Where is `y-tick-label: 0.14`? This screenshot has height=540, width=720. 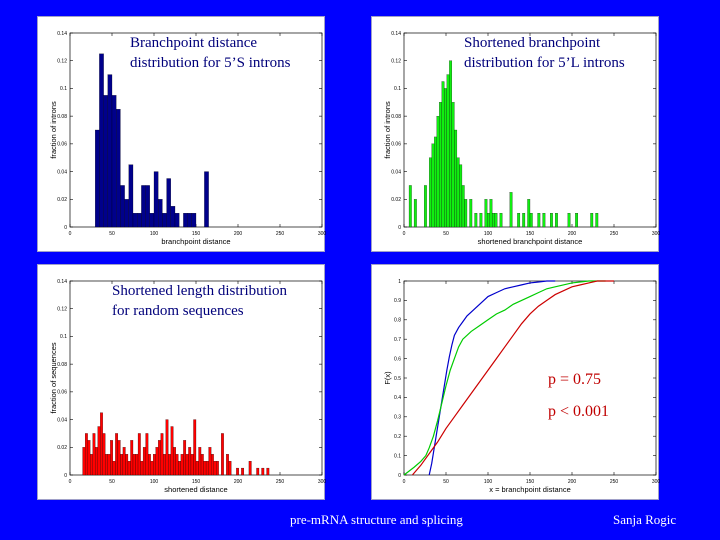 y-tick-label: 0.14 is located at coordinates (62, 34).